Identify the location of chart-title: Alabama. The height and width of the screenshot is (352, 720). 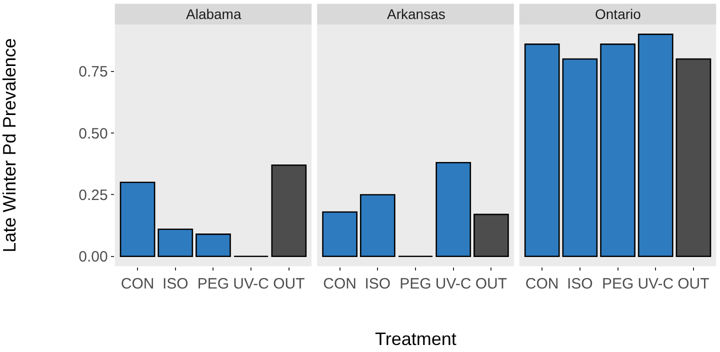
(214, 14).